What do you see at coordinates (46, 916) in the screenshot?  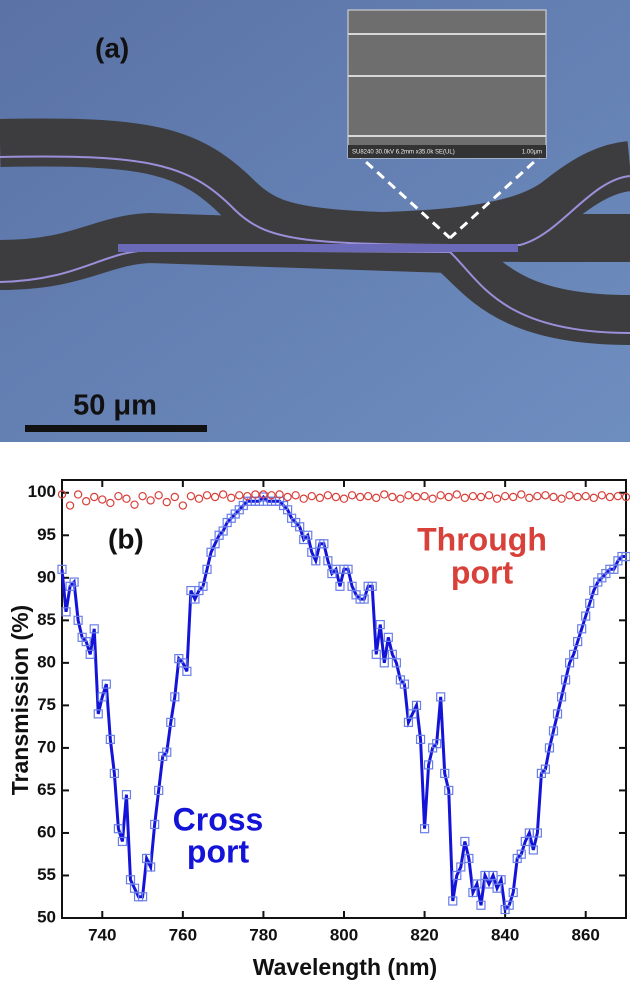 I see `y-tick-label: 50` at bounding box center [46, 916].